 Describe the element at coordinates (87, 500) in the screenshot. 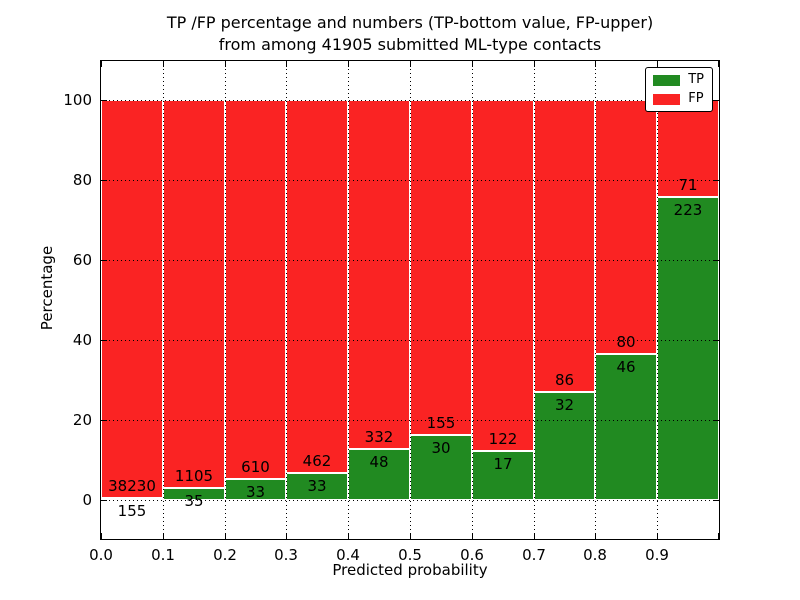

I see `y-tick-label: 0` at that location.